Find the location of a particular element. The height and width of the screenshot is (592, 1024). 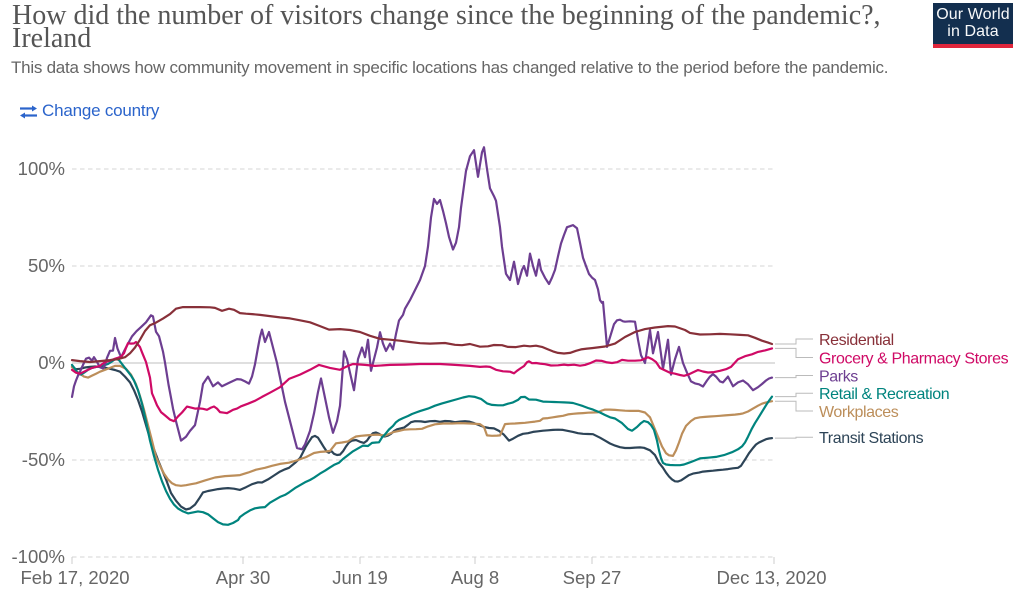

svg-text: Apr 30 is located at coordinates (243, 577).